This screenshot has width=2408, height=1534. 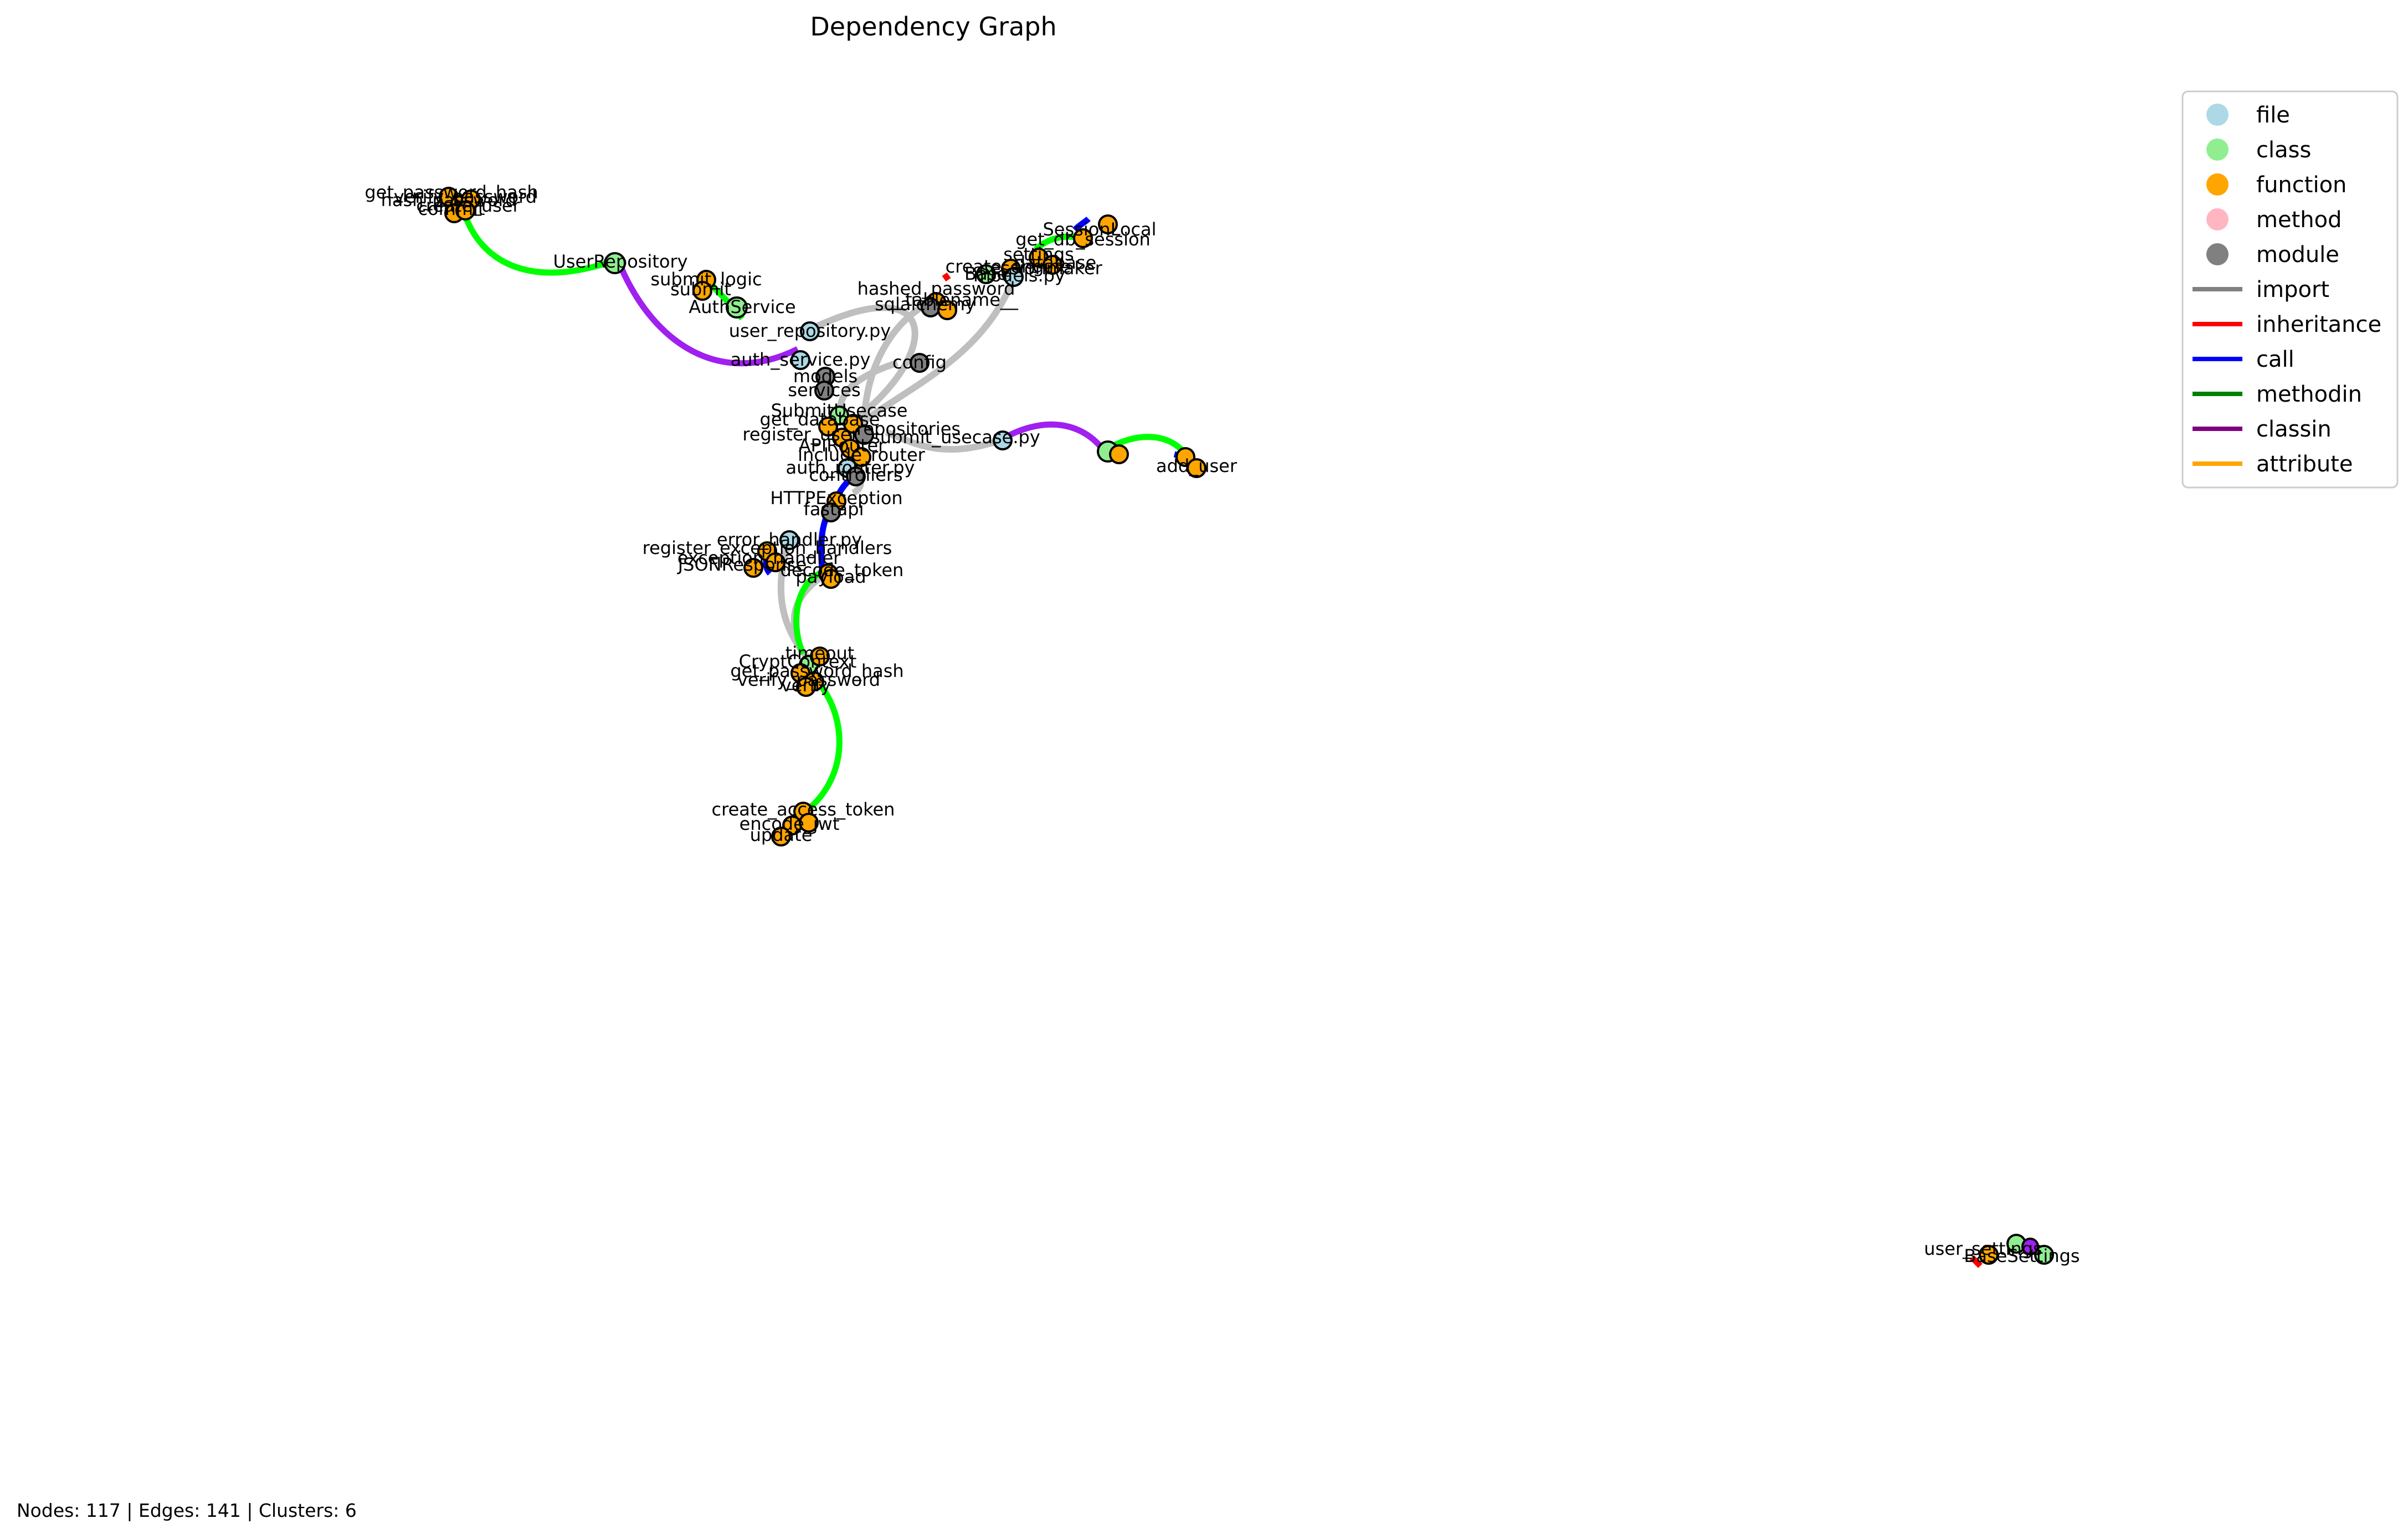 I want to click on legend-node-label-module: module, so click(x=2298, y=255).